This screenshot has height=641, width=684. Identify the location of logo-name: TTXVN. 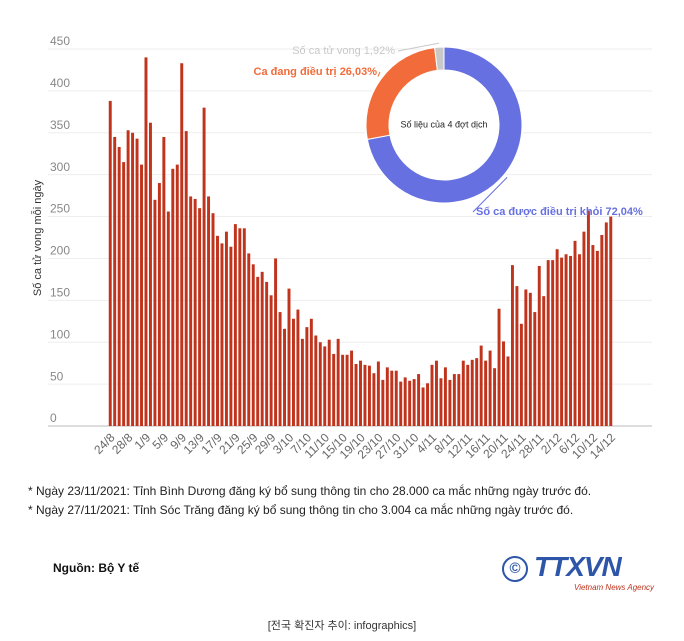
(578, 566).